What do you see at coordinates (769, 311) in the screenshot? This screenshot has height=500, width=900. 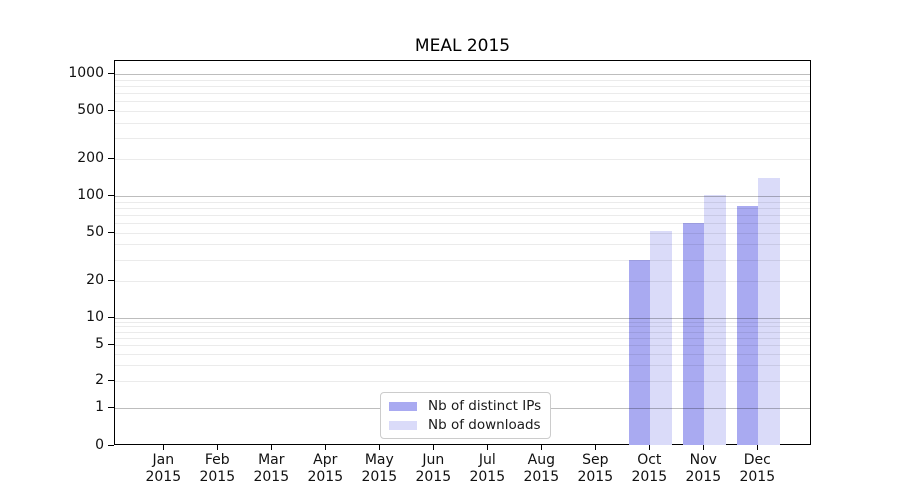 I see `bar-downloads-dec` at bounding box center [769, 311].